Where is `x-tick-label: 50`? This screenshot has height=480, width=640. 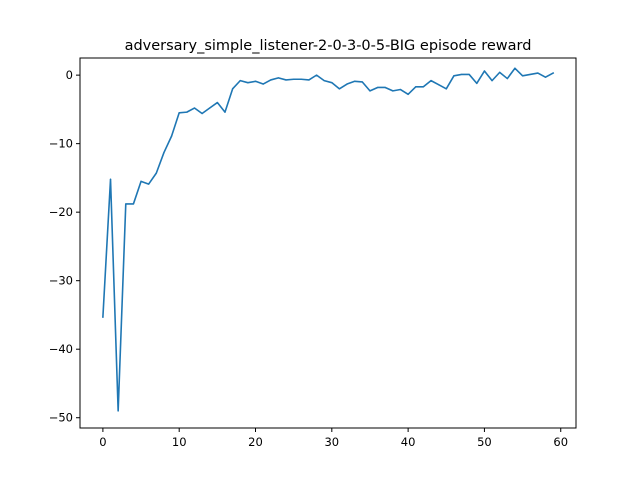 x-tick-label: 50 is located at coordinates (484, 442).